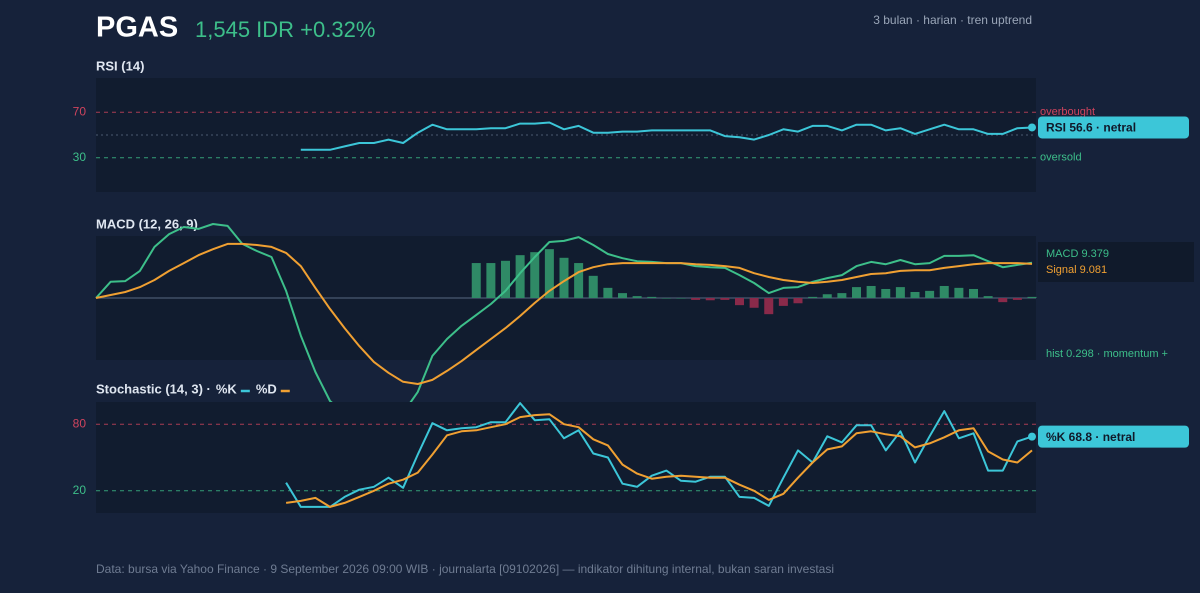 This screenshot has width=1200, height=593. Describe the element at coordinates (147, 223) in the screenshot. I see `panel-title: MACD (12, 26, 9)` at that location.